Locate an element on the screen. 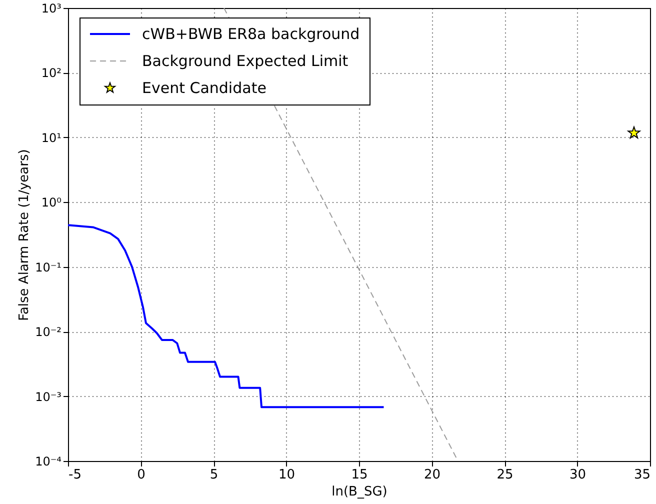  x-tick-label: -5 is located at coordinates (75, 475).